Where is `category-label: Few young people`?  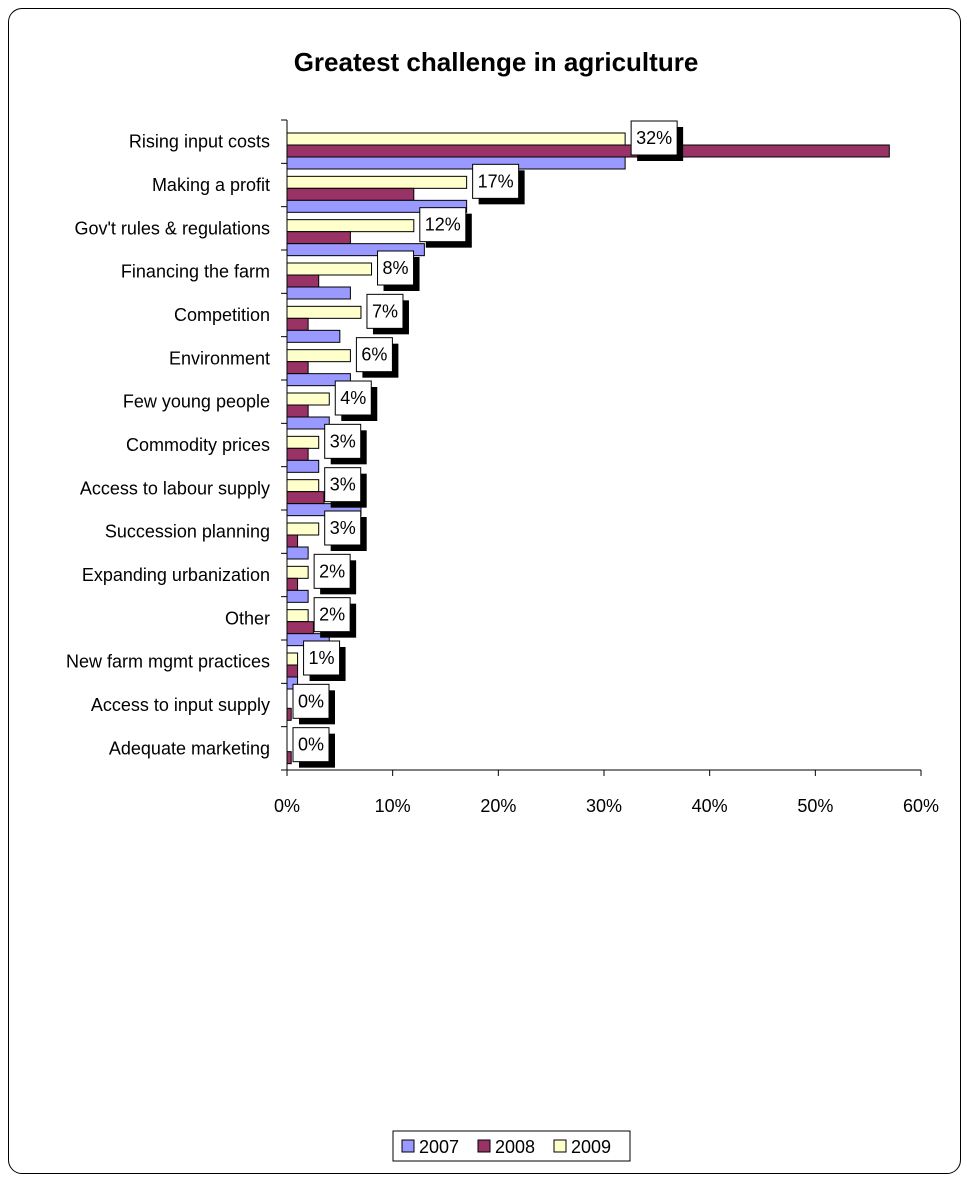 category-label: Few young people is located at coordinates (196, 402).